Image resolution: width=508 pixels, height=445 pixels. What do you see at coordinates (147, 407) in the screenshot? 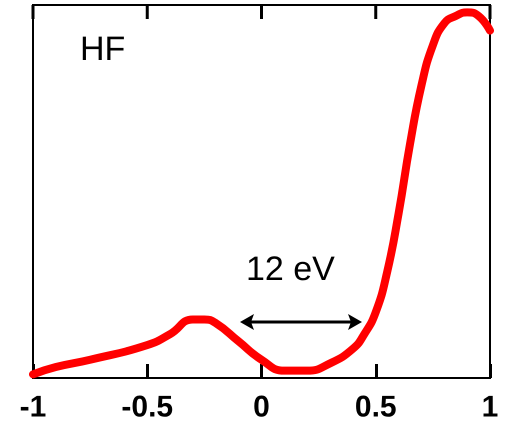
I see `x-tick-label: -0.5` at bounding box center [147, 407].